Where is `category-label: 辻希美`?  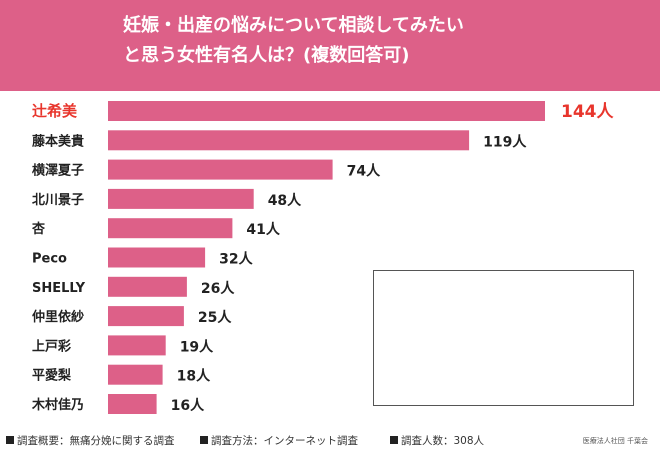
category-label: 辻希美 is located at coordinates (55, 111).